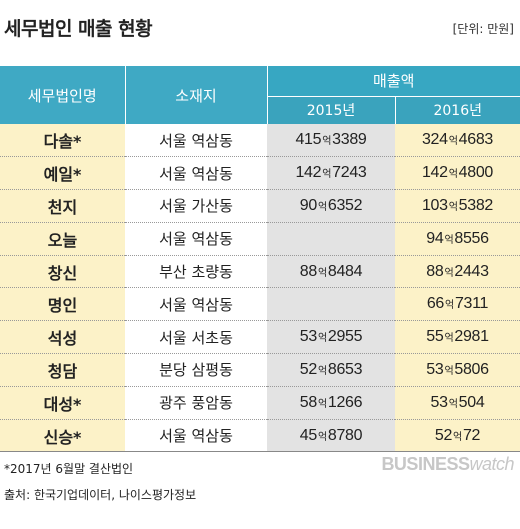  Describe the element at coordinates (195, 95) in the screenshot. I see `header-location: 소재지` at that location.